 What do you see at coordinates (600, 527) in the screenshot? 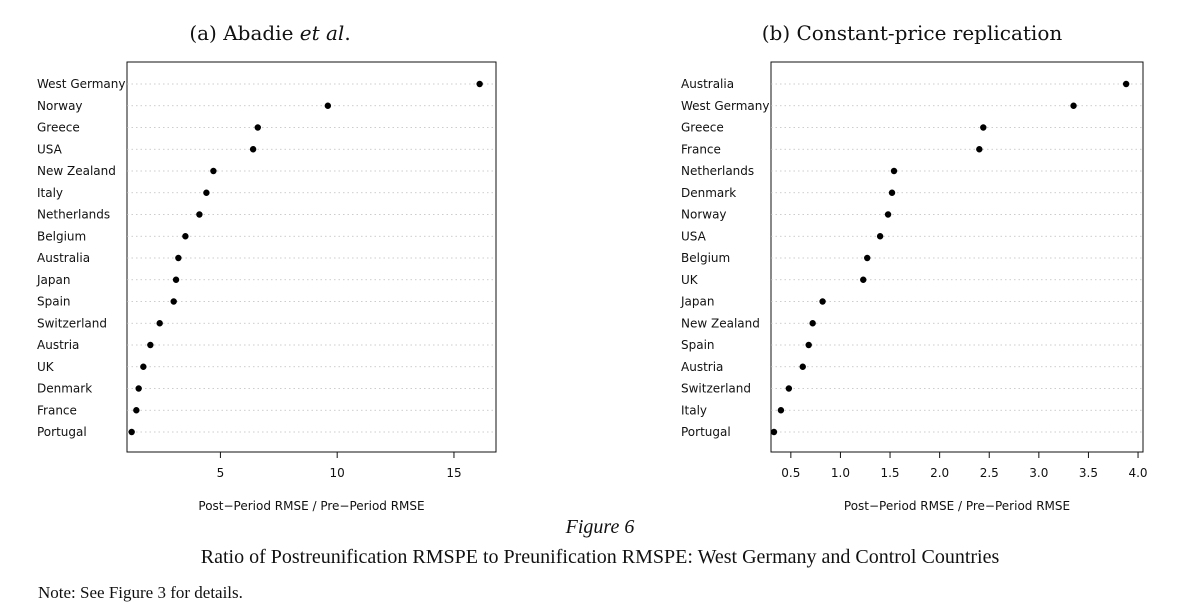
I see `figure-label: Figure 6` at bounding box center [600, 527].